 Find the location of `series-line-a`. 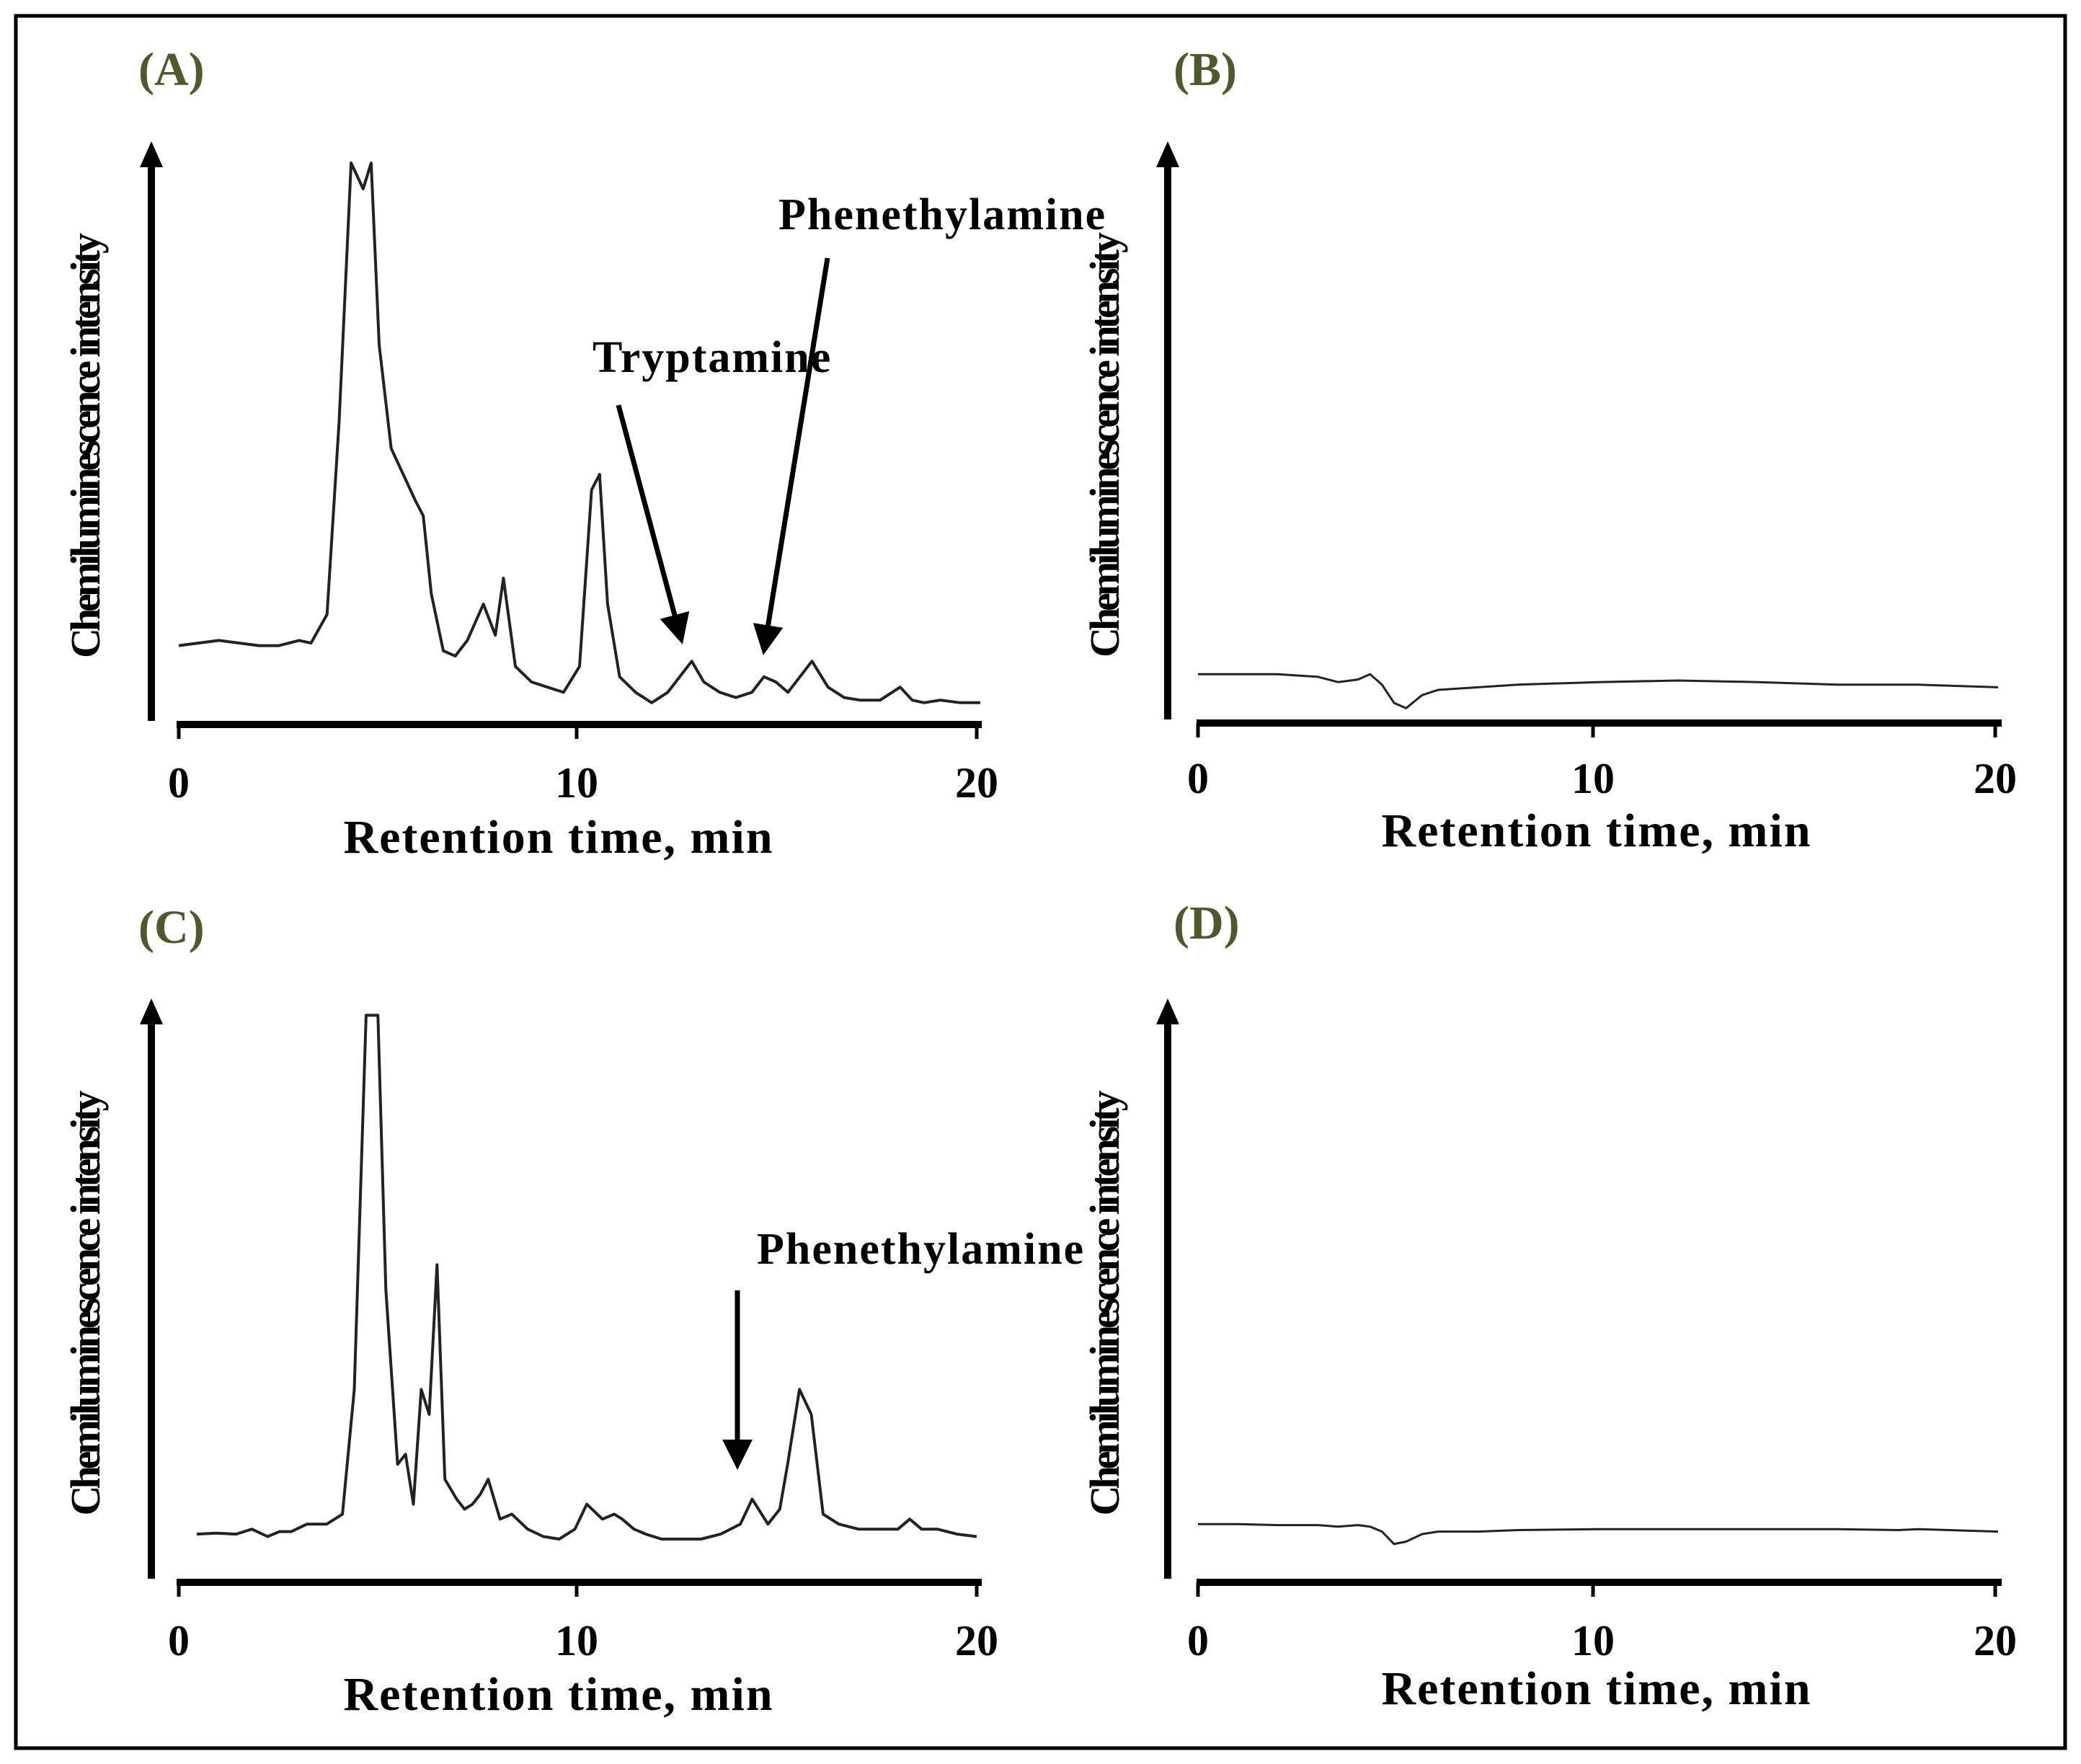

series-line-a is located at coordinates (579, 432).